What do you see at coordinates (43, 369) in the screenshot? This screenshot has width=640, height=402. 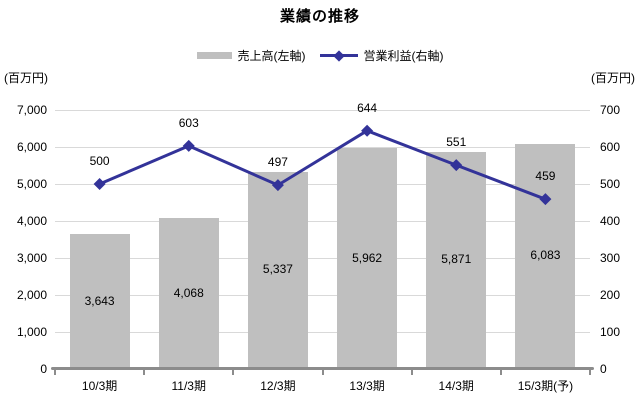 I see `left-axis-tick-label: 0` at bounding box center [43, 369].